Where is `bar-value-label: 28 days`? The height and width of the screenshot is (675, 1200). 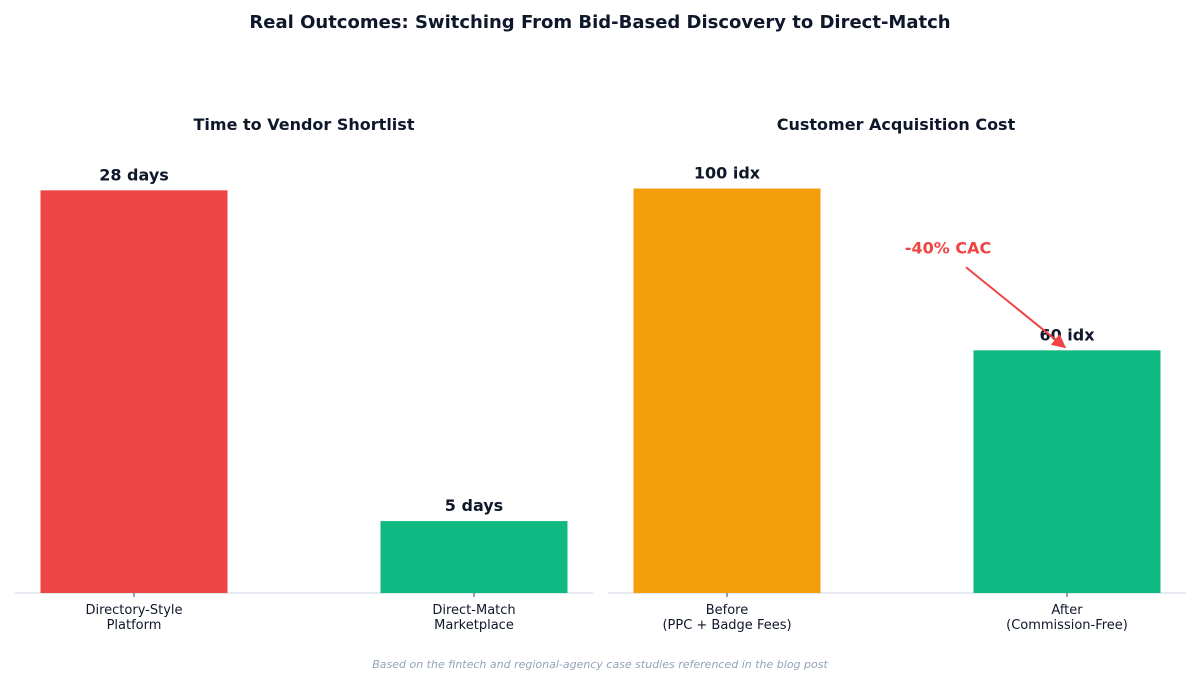
bar-value-label: 28 days is located at coordinates (134, 174).